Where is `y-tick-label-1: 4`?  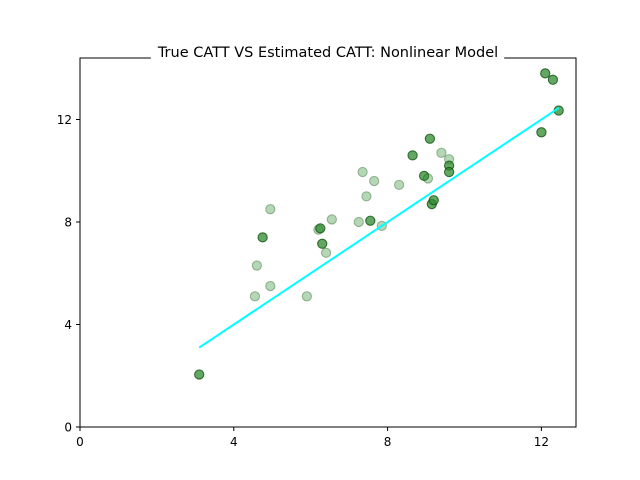
y-tick-label-1: 4 is located at coordinates (68, 325).